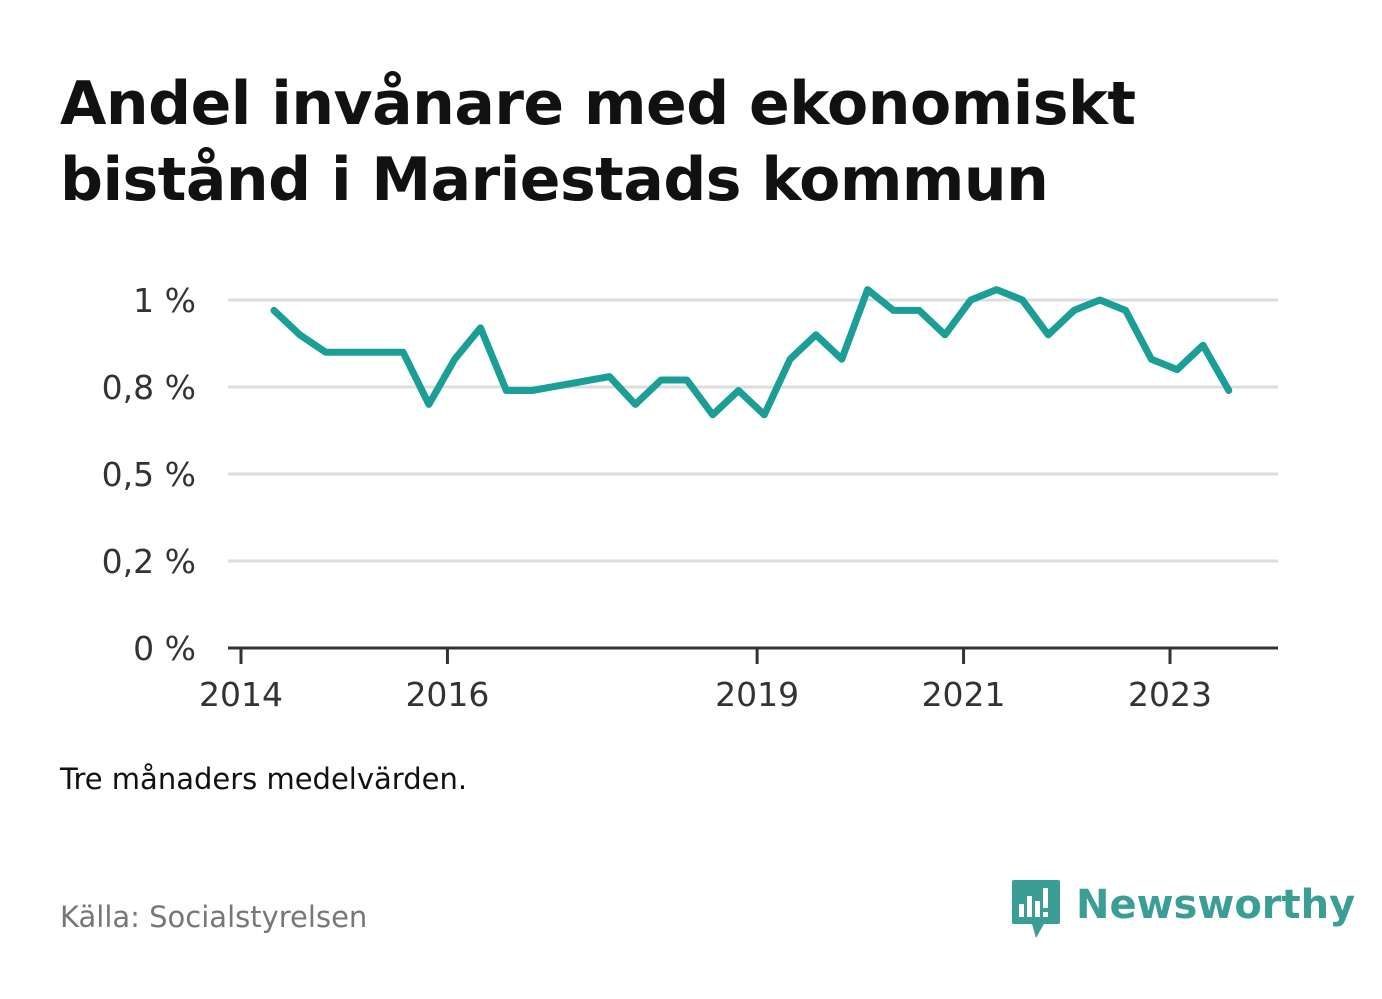 The width and height of the screenshot is (1382, 999). Describe the element at coordinates (757, 694) in the screenshot. I see `x-tick-label: 2019` at that location.